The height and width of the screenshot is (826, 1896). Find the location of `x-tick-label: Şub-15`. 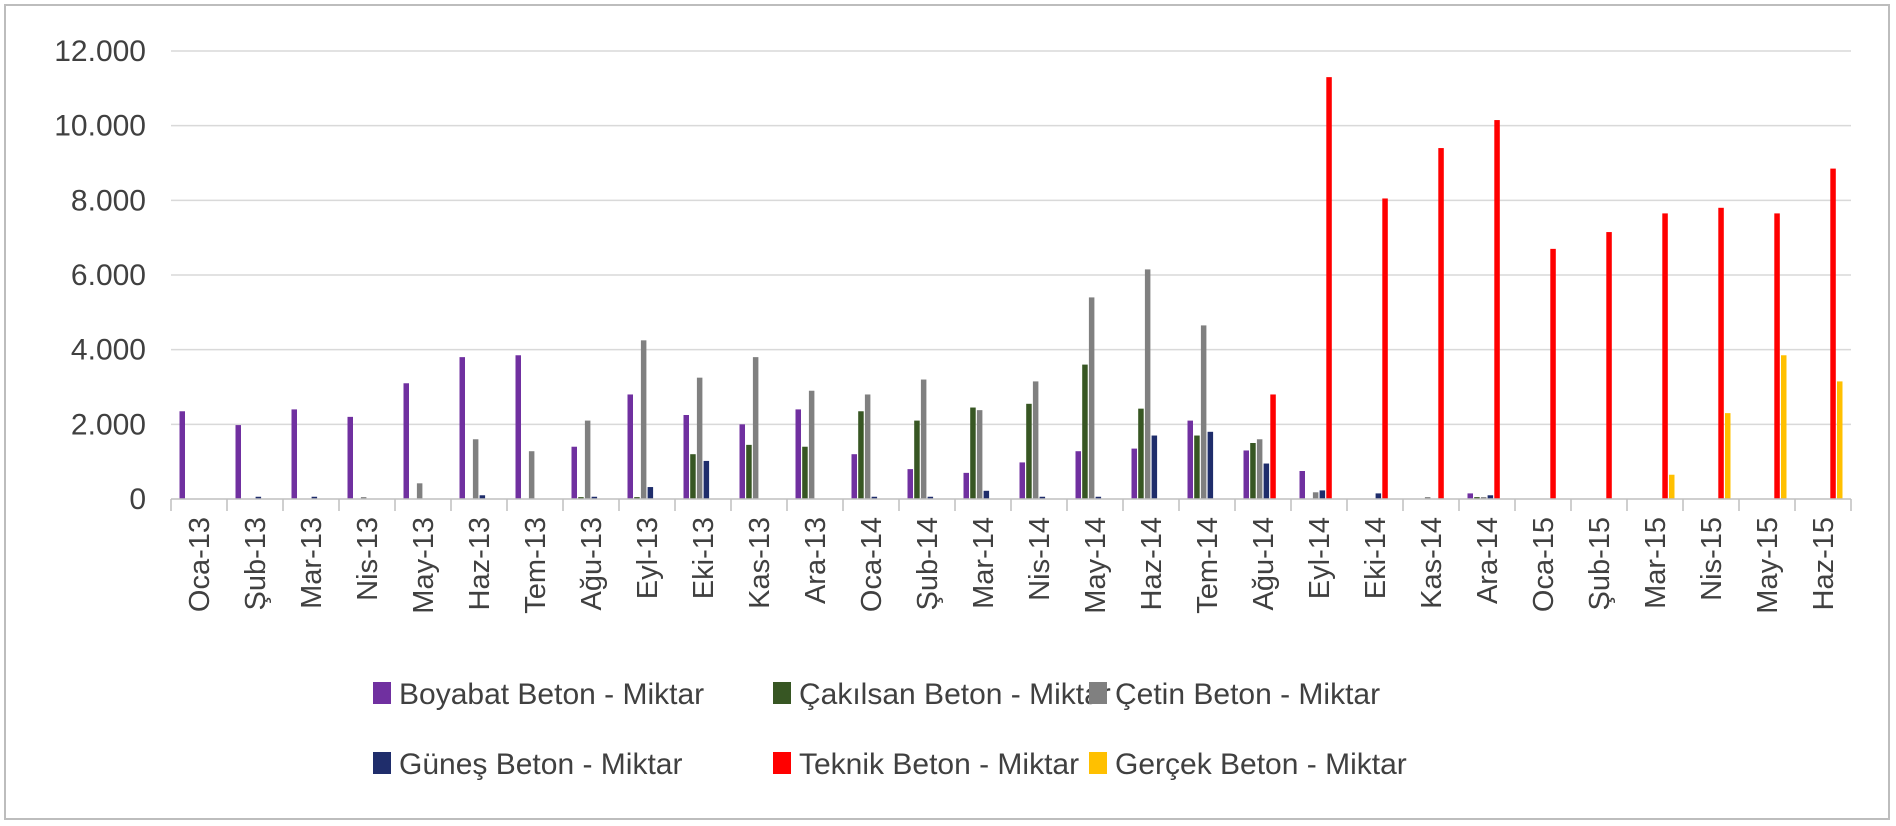

x-tick-label: Şub-15 is located at coordinates (1600, 564).